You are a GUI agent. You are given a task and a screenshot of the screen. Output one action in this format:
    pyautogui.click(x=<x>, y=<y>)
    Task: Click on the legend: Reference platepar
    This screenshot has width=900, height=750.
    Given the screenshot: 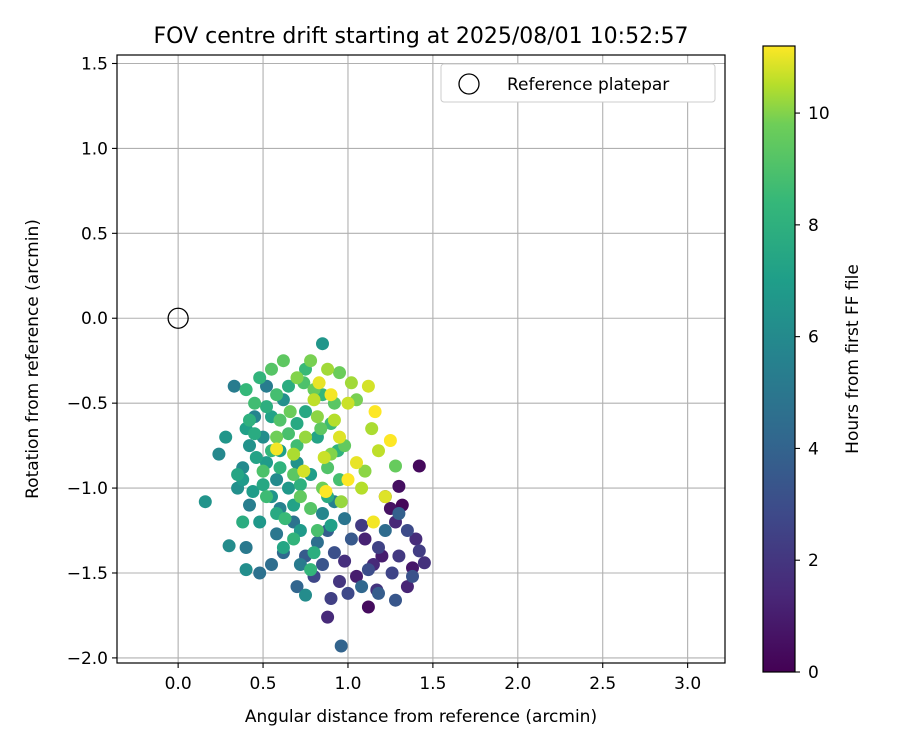 What is the action you would take?
    pyautogui.click(x=578, y=83)
    